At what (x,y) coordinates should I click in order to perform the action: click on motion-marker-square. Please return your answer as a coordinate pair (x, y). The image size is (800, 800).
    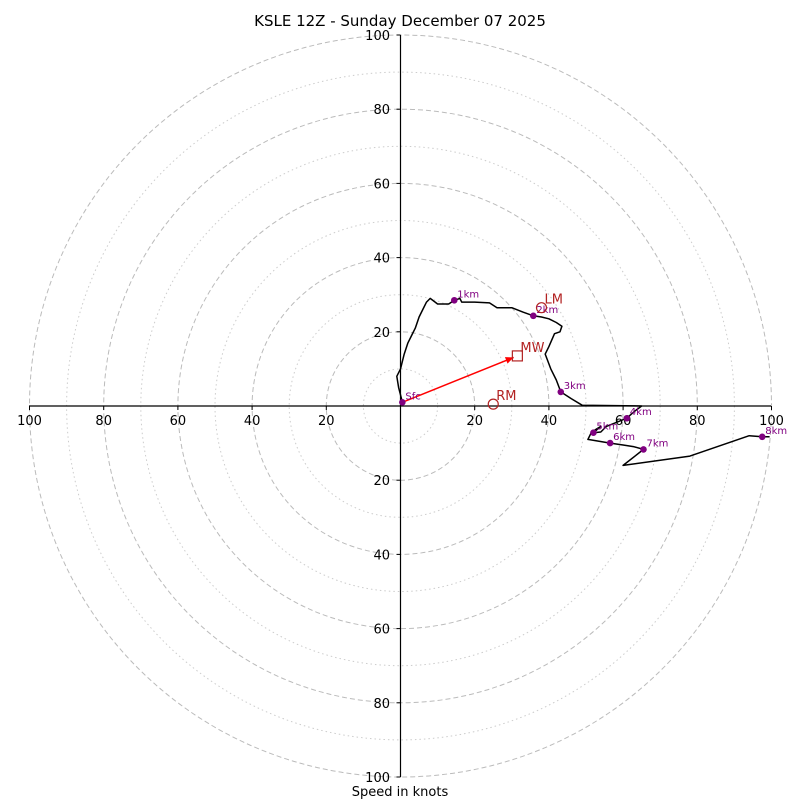
    Looking at the image, I should click on (517, 356).